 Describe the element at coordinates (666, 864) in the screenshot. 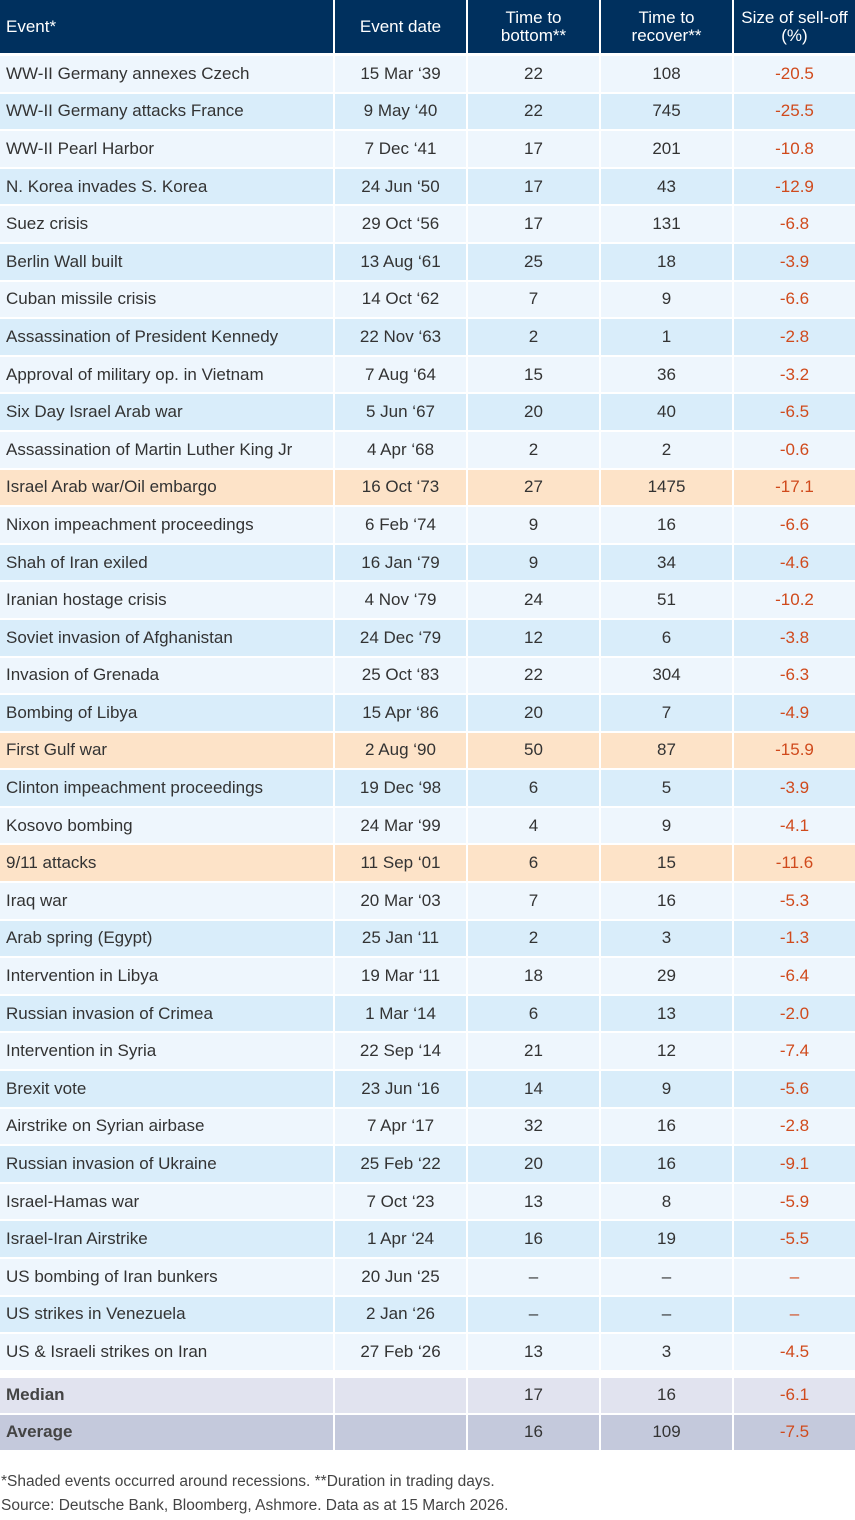

I see `time-to-recover: 15` at that location.